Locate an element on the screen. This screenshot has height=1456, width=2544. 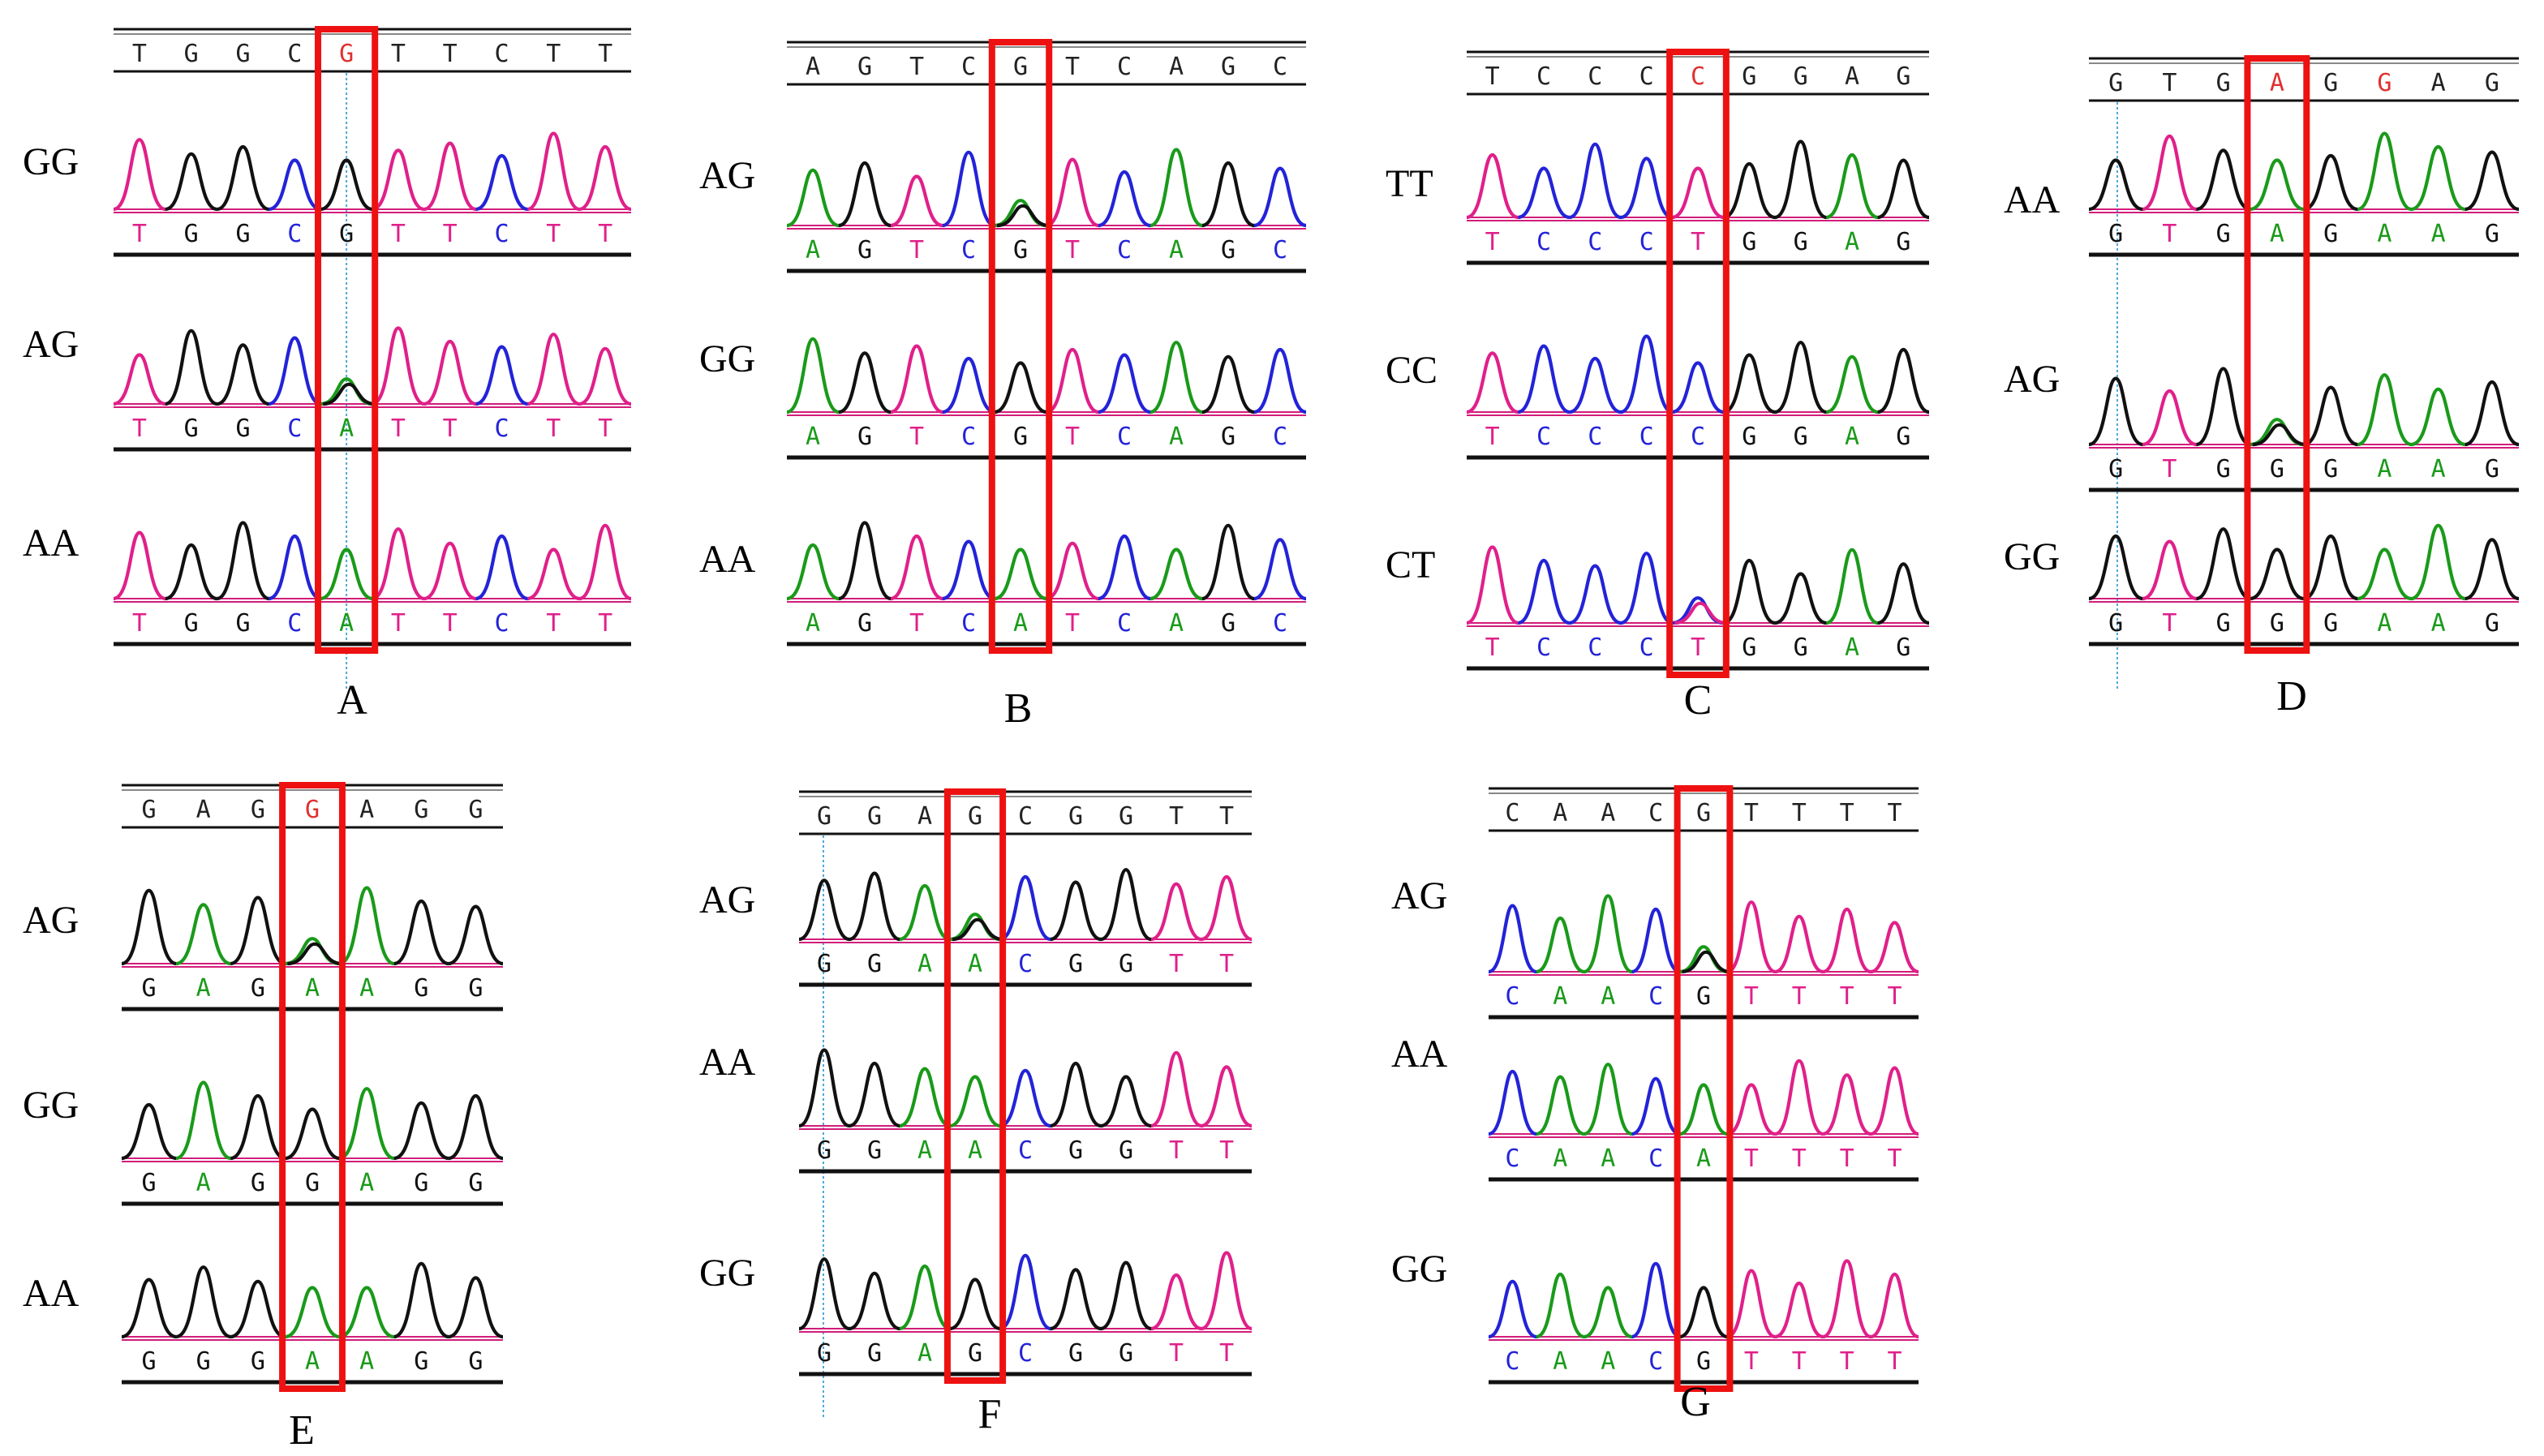
snp-highlight-box is located at coordinates (347, 340).